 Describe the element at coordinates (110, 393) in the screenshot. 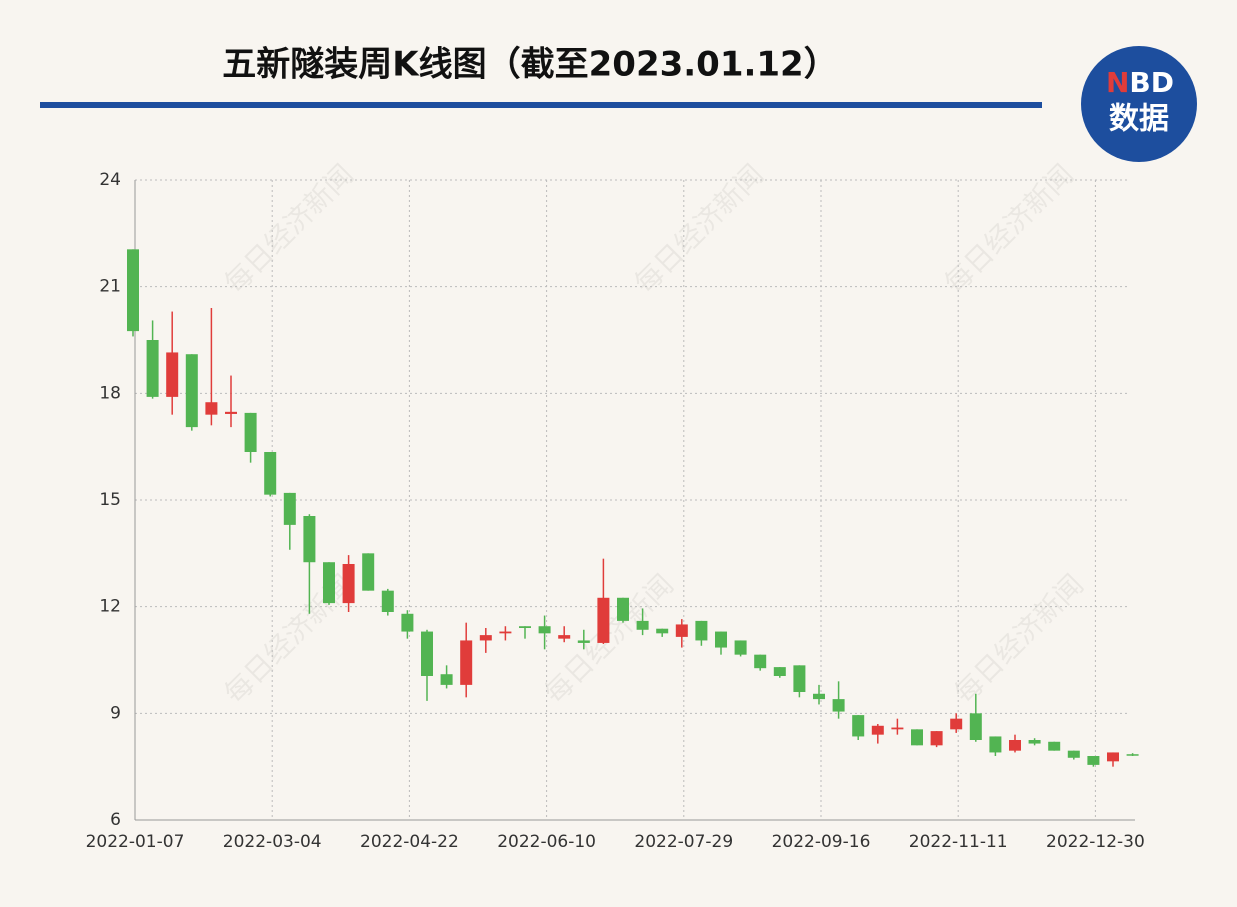

I see `y-tick-label: 18` at that location.